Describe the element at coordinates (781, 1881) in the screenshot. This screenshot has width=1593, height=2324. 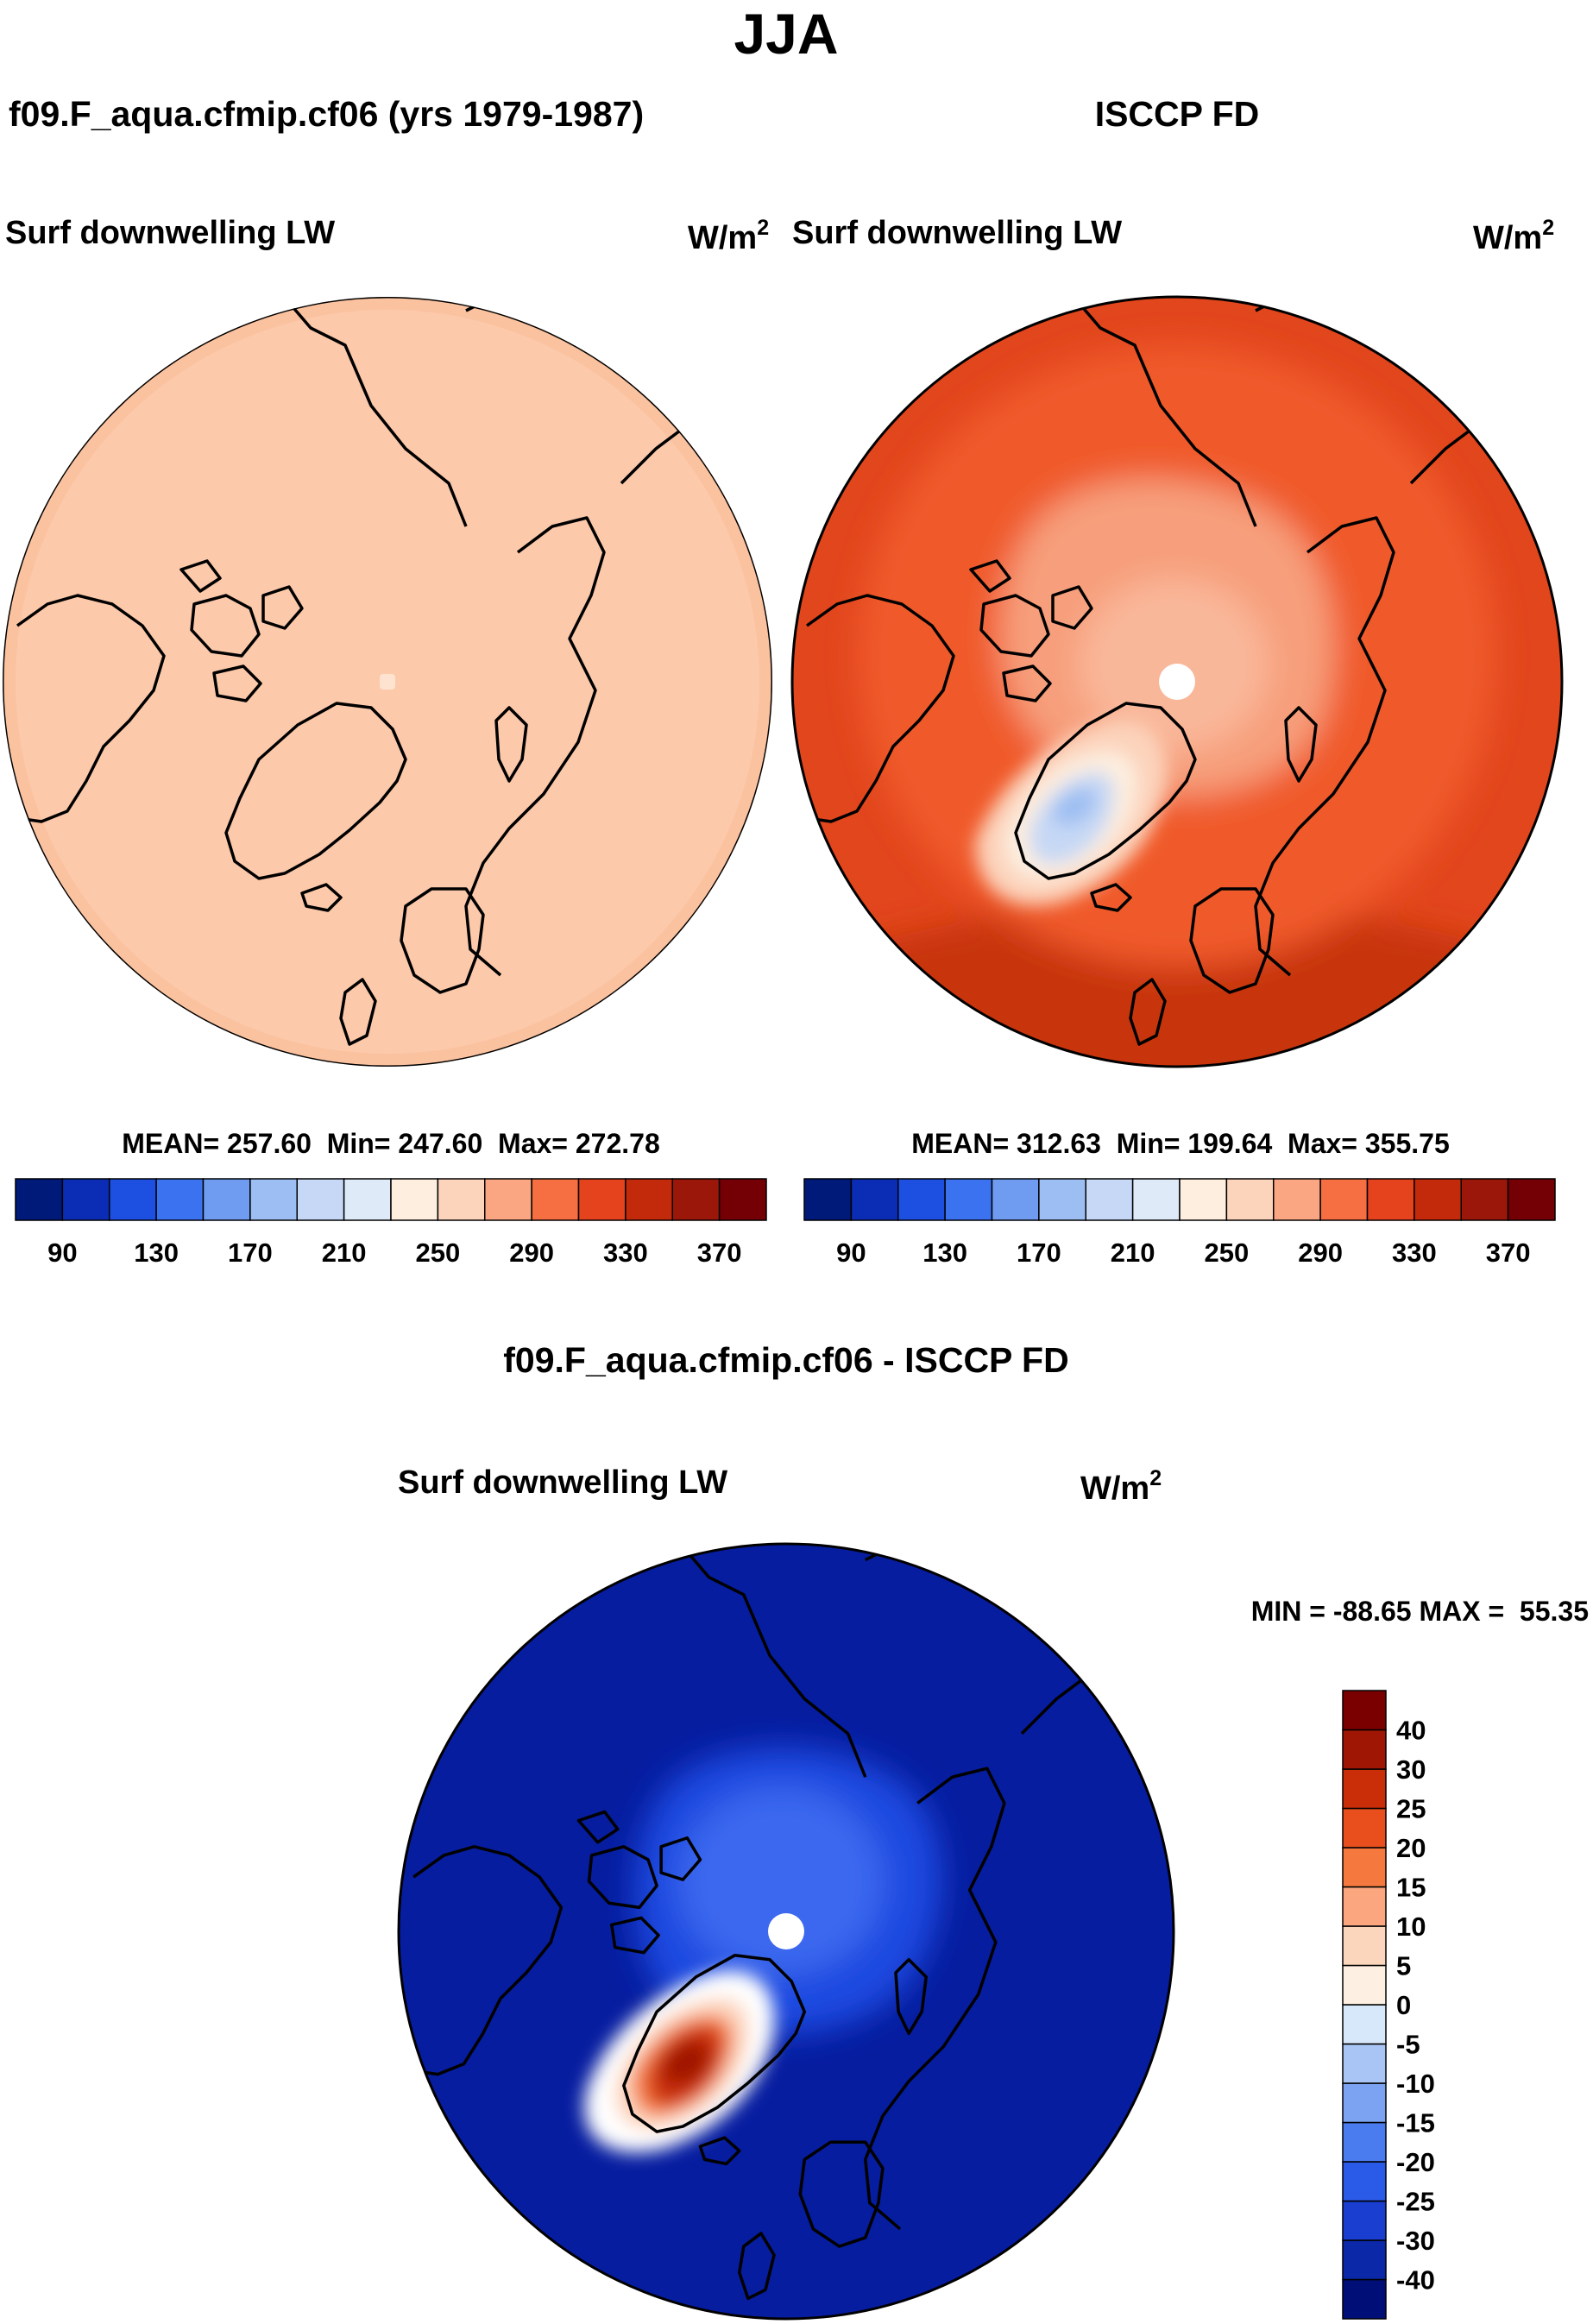
I see `diff-field-arctic-core` at that location.